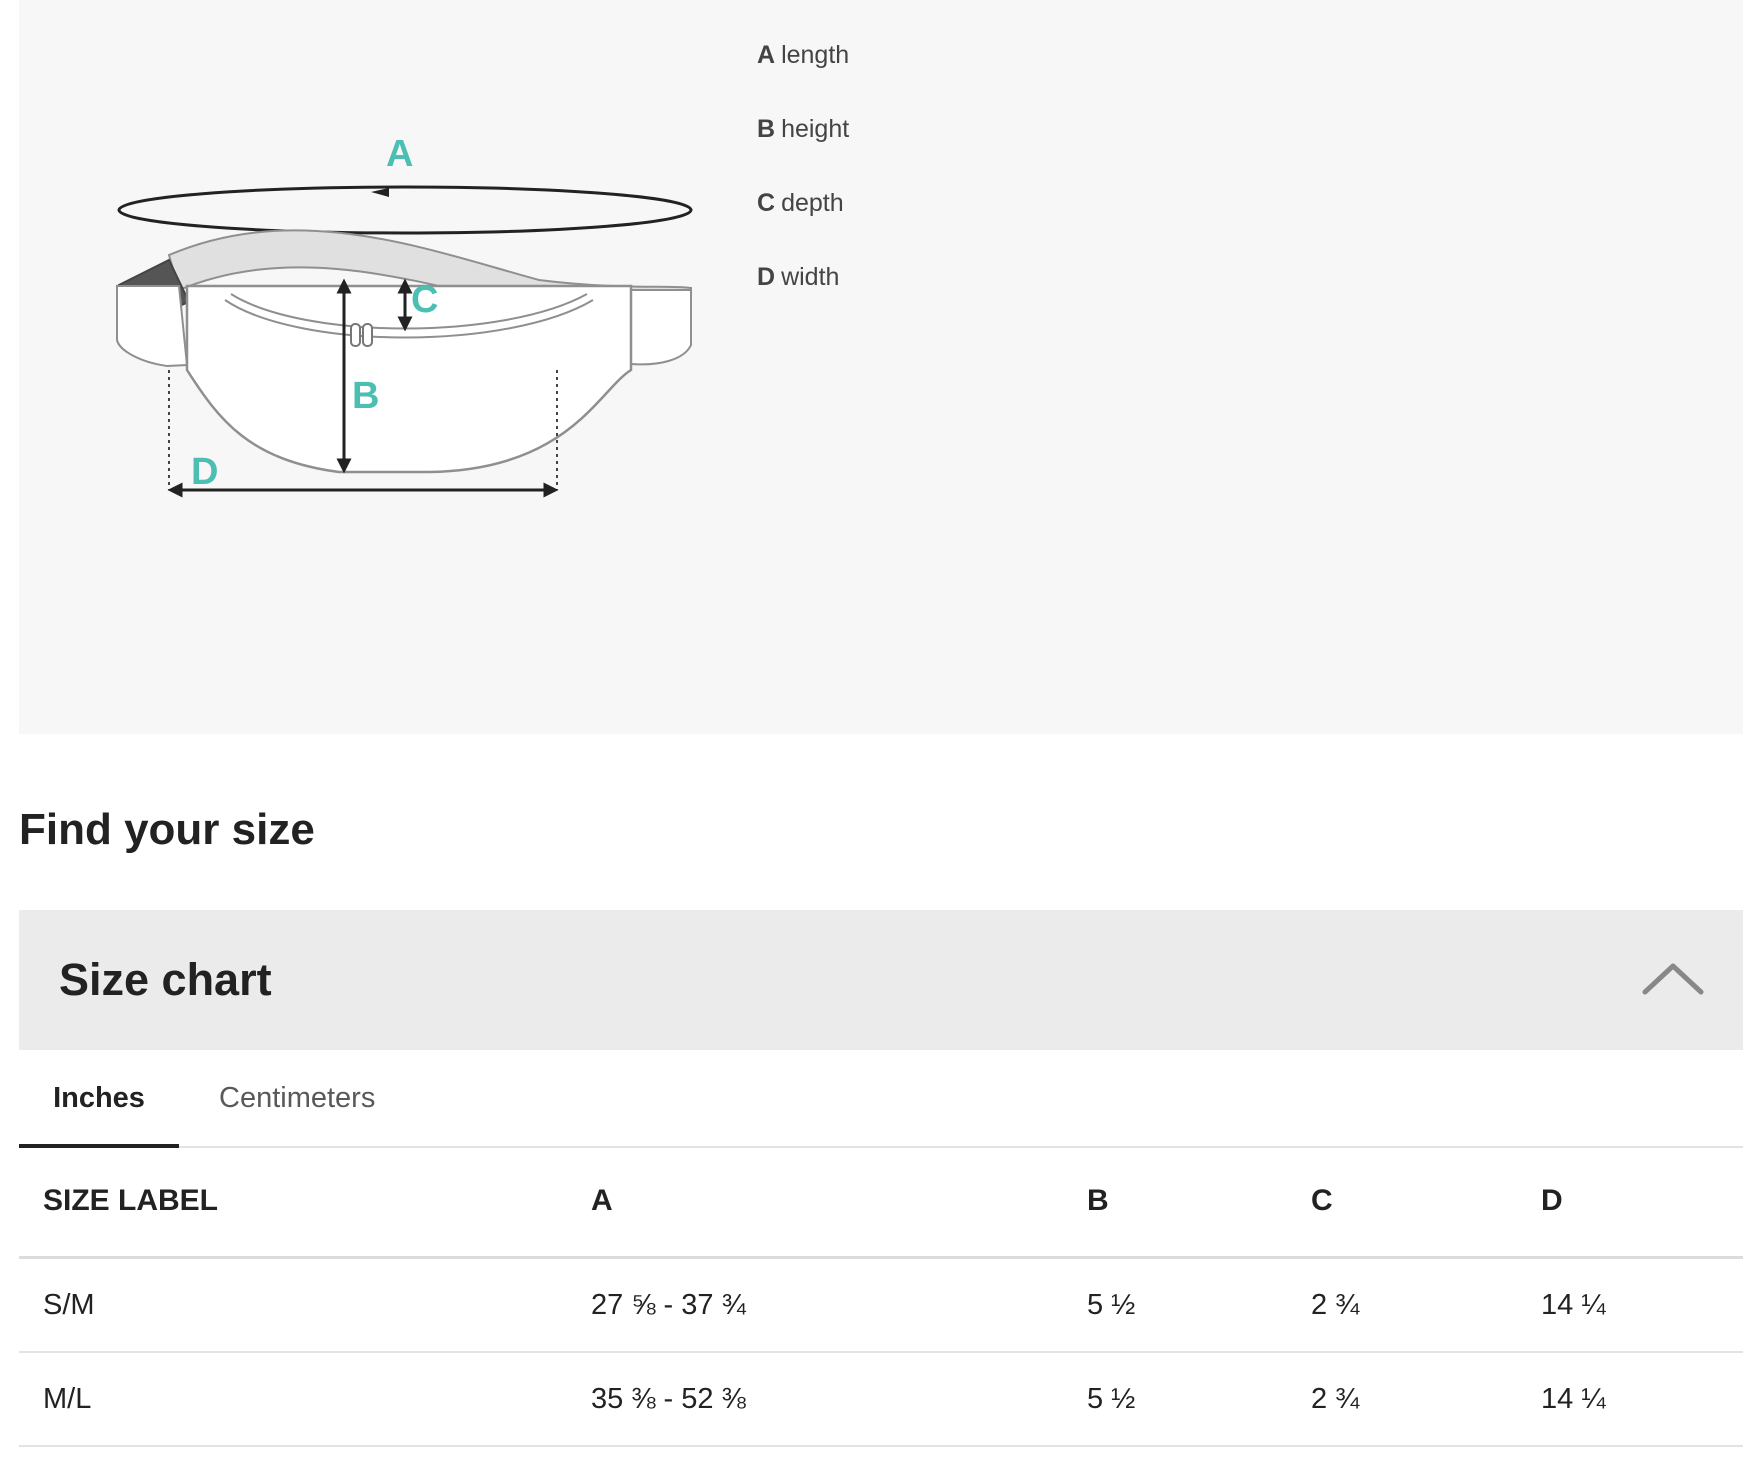 The image size is (1750, 1464). What do you see at coordinates (305, 1399) in the screenshot?
I see `cell-size-label: M/L` at bounding box center [305, 1399].